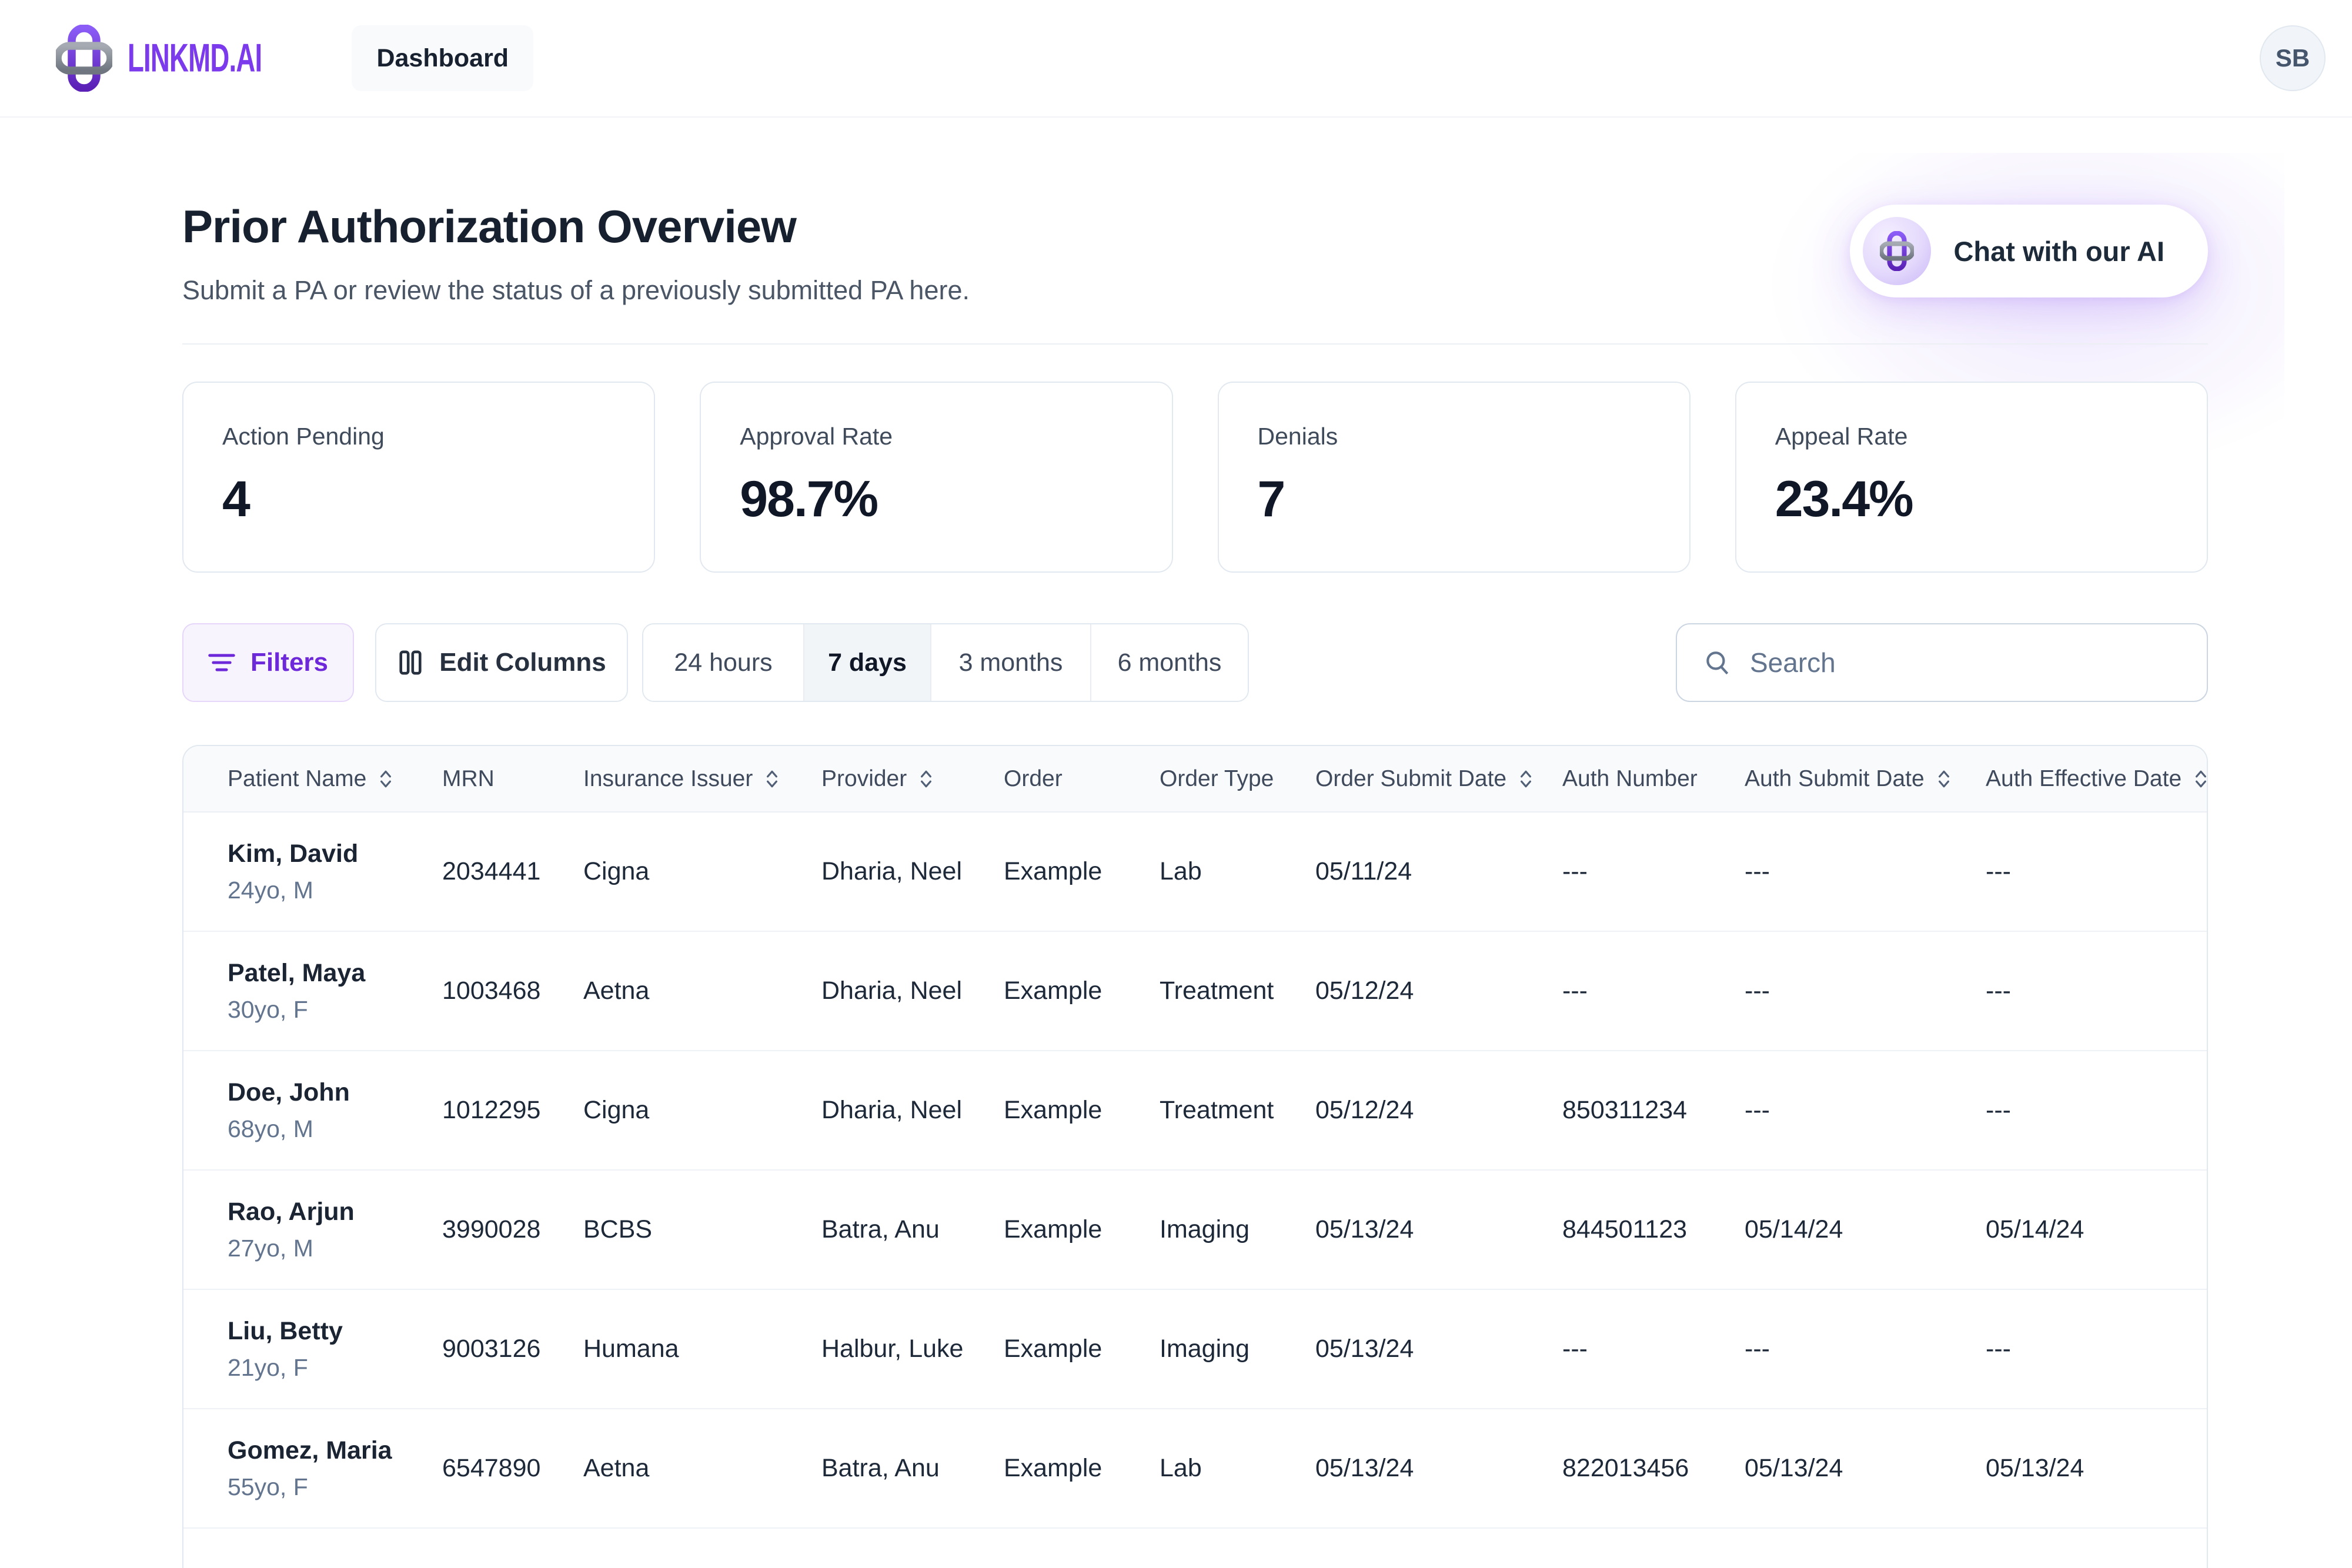 The width and height of the screenshot is (2352, 1568). What do you see at coordinates (618, 1229) in the screenshot?
I see `cell-insurance: BCBS` at bounding box center [618, 1229].